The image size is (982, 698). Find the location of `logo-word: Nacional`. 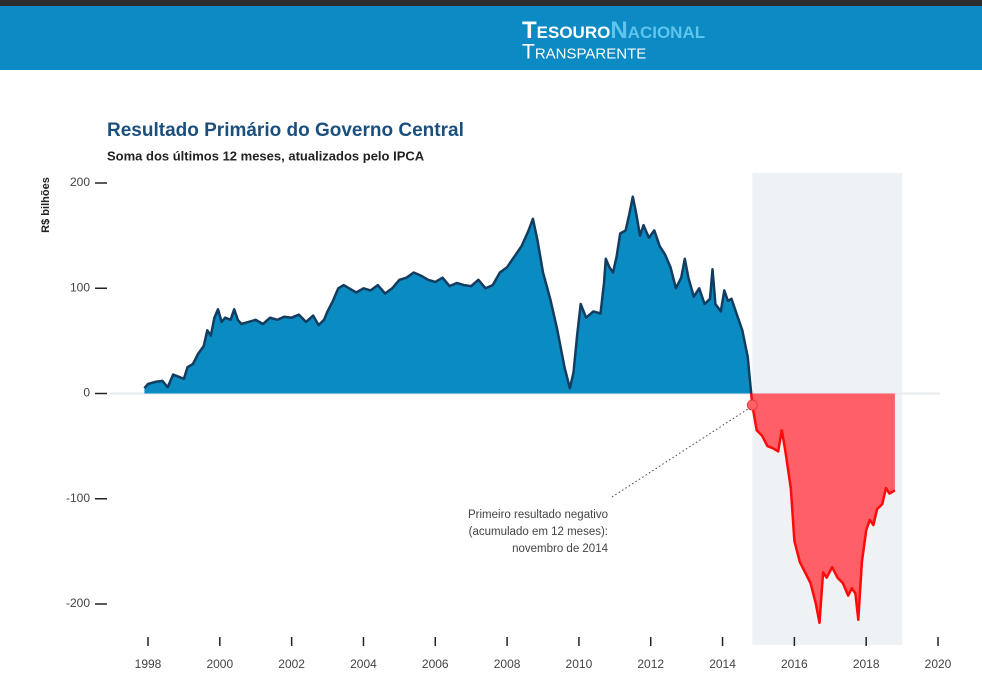

logo-word: Nacional is located at coordinates (657, 30).